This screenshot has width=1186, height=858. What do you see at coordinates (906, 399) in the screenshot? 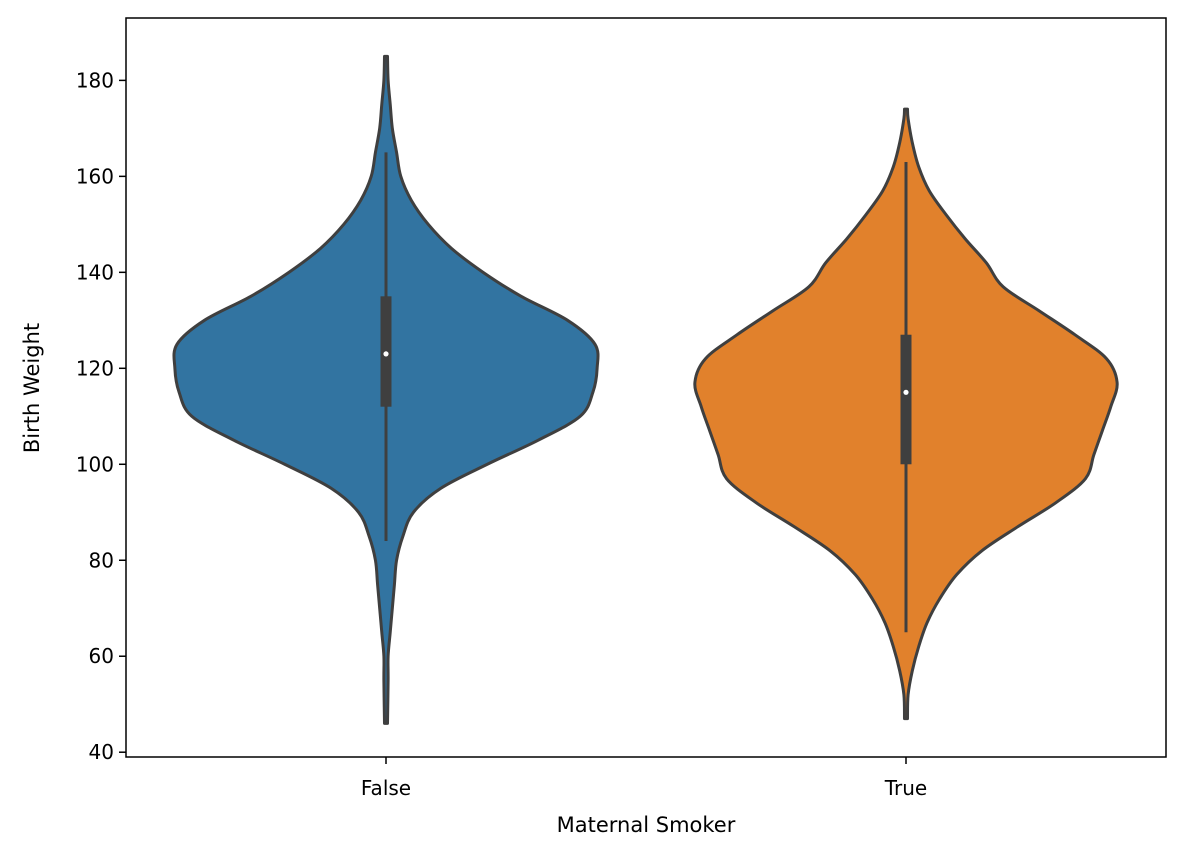
I see `iqr-box` at bounding box center [906, 399].